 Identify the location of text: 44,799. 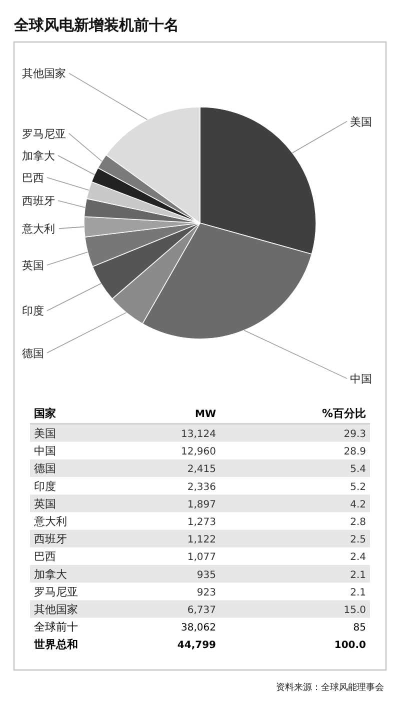
(196, 646).